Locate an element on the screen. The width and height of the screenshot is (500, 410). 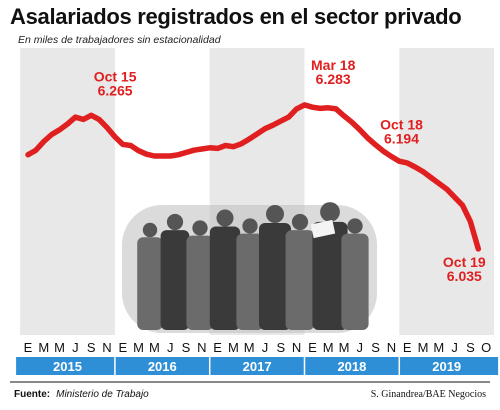
annotation-value-2: 6.194 is located at coordinates (401, 138).